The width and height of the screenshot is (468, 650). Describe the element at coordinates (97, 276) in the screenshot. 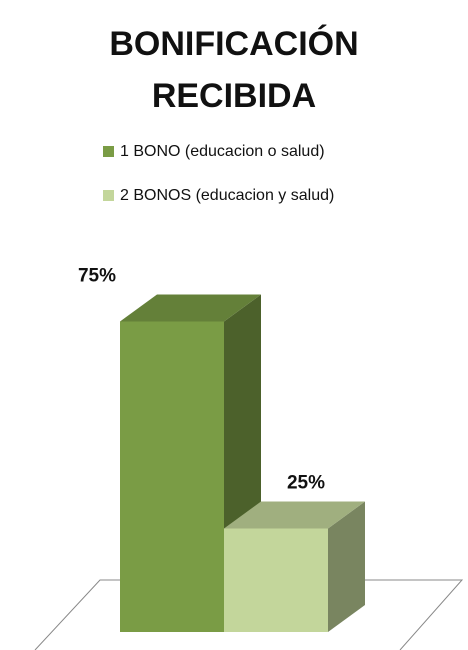

I see `value-label: 75%` at that location.